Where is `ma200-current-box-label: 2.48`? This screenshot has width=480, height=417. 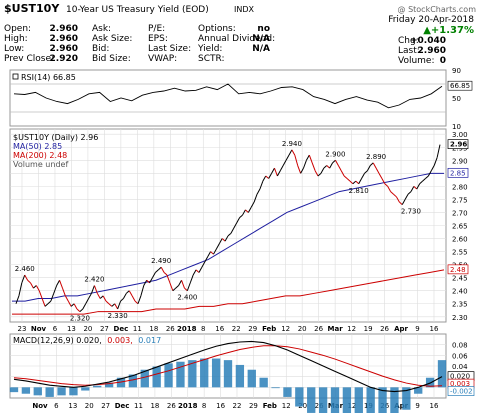
ma200-current-box-label: 2.48 is located at coordinates (458, 270).